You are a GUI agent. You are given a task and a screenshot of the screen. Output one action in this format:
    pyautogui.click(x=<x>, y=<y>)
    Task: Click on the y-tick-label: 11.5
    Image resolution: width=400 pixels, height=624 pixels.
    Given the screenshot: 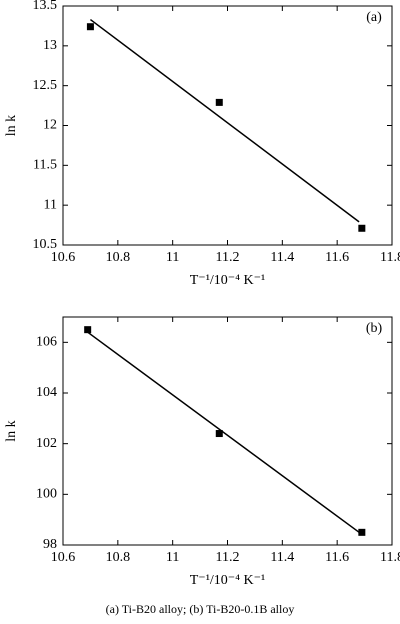 What is the action you would take?
    pyautogui.click(x=45, y=165)
    